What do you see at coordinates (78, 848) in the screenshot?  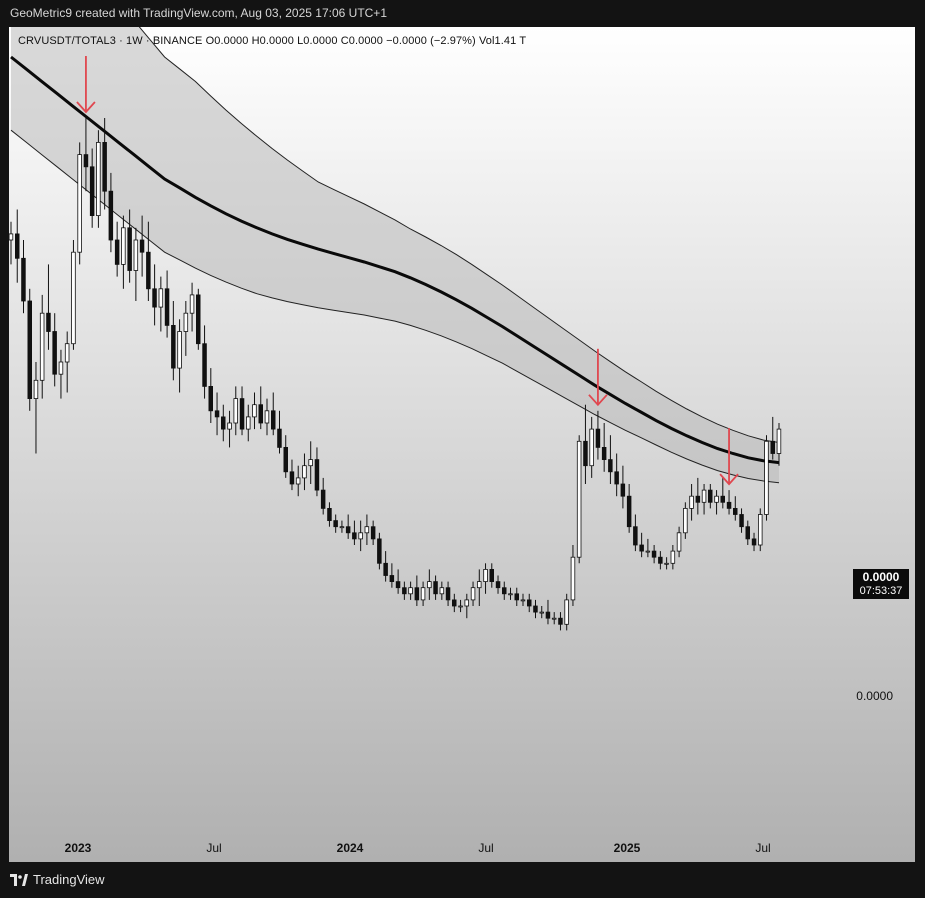 I see `time-axis-label: 2023` at bounding box center [78, 848].